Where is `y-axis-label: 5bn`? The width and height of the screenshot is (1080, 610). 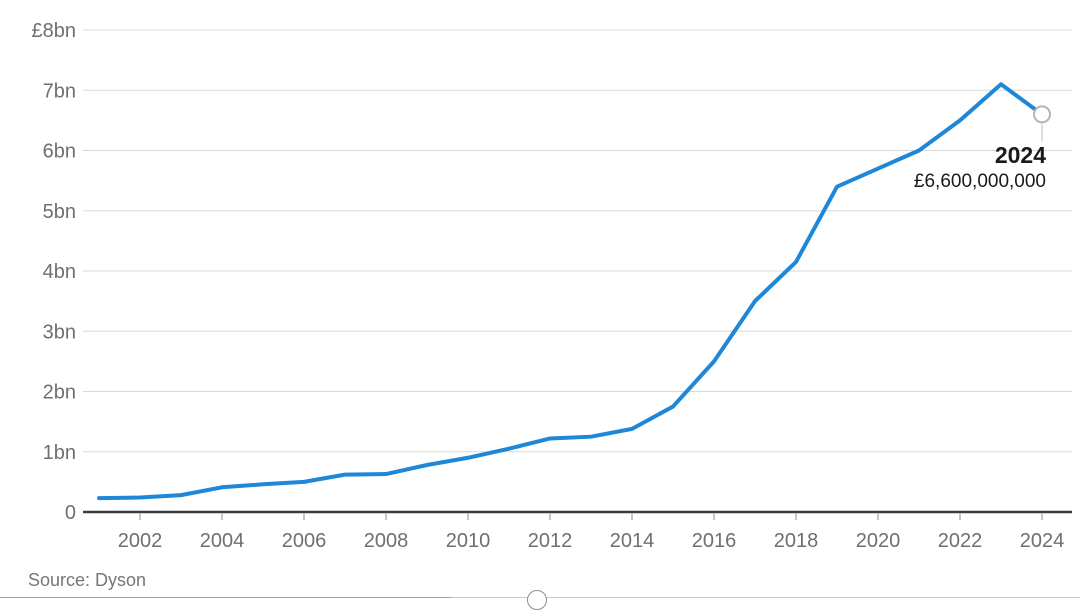 y-axis-label: 5bn is located at coordinates (59, 212).